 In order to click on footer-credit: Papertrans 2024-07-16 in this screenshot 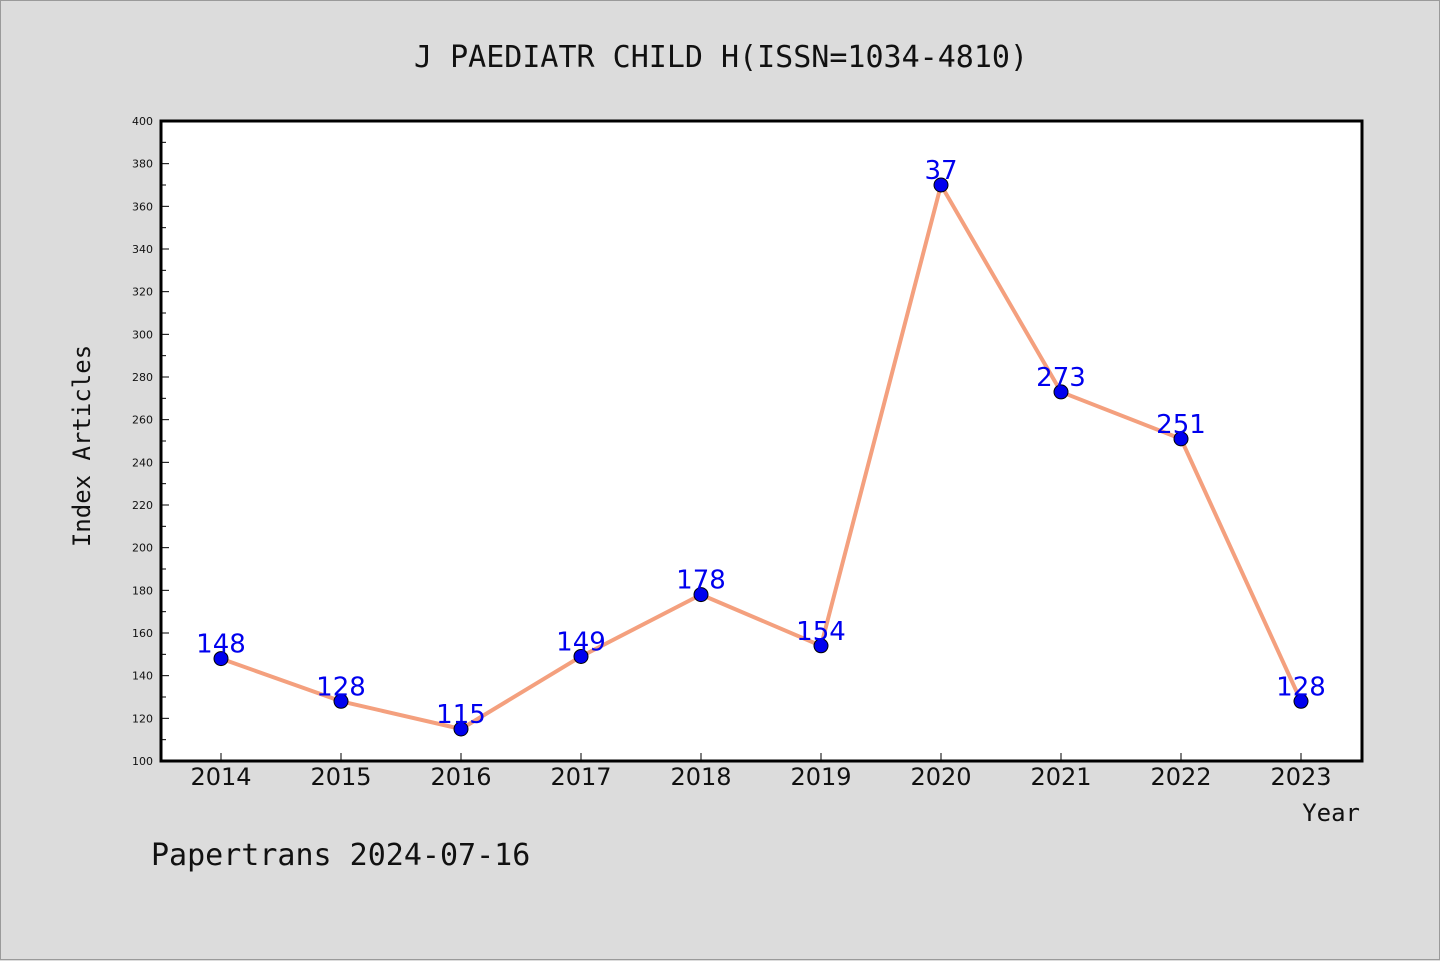, I will do `click(340, 855)`.